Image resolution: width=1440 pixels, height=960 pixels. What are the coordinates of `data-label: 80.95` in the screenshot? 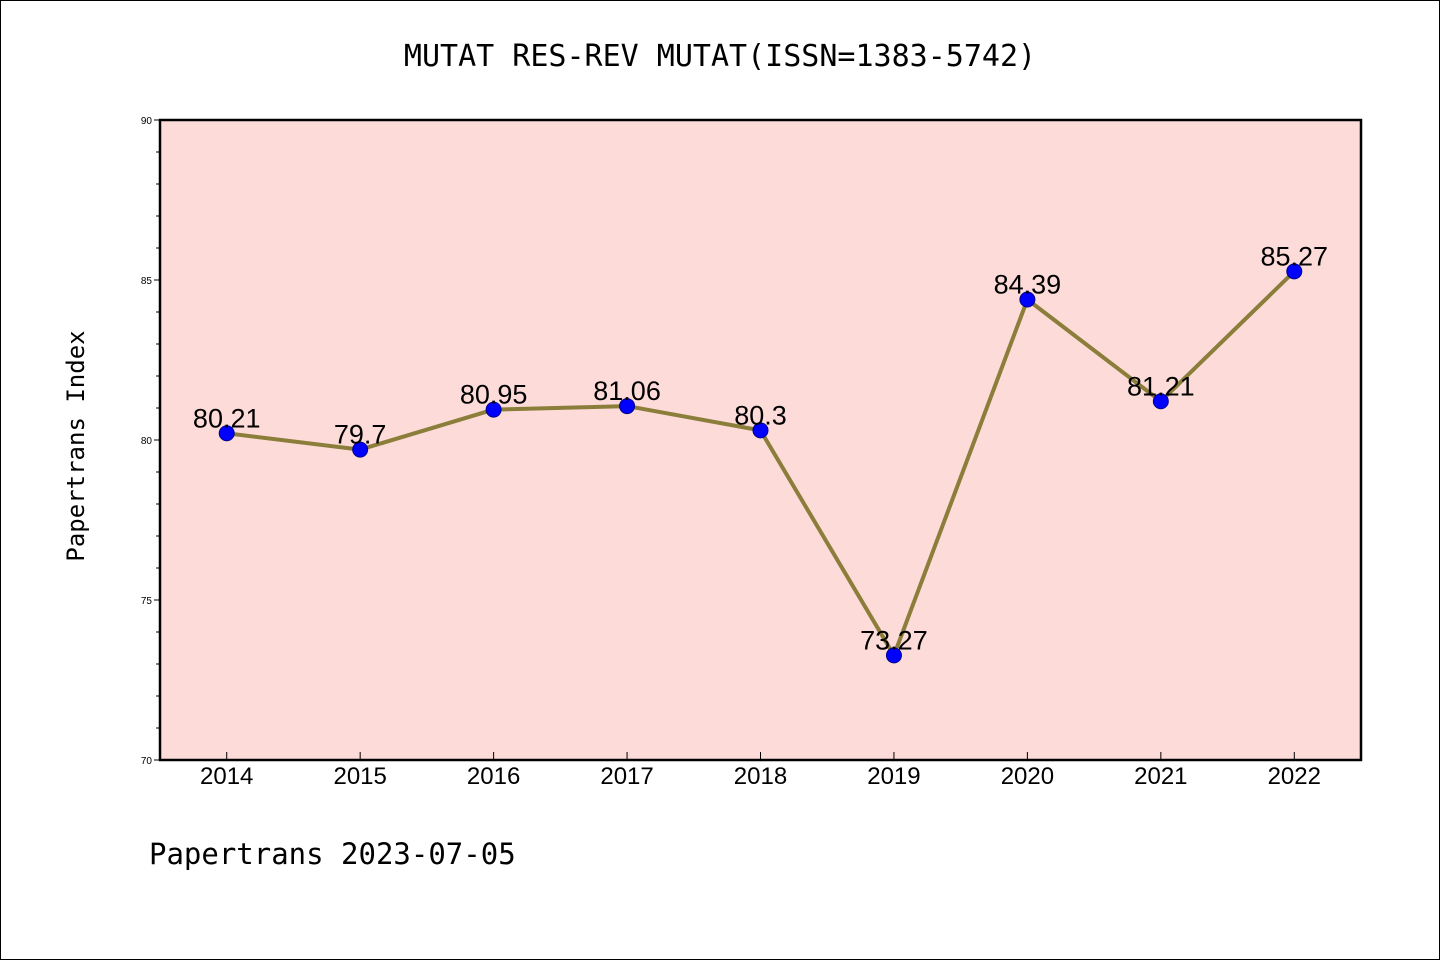 It's located at (494, 395).